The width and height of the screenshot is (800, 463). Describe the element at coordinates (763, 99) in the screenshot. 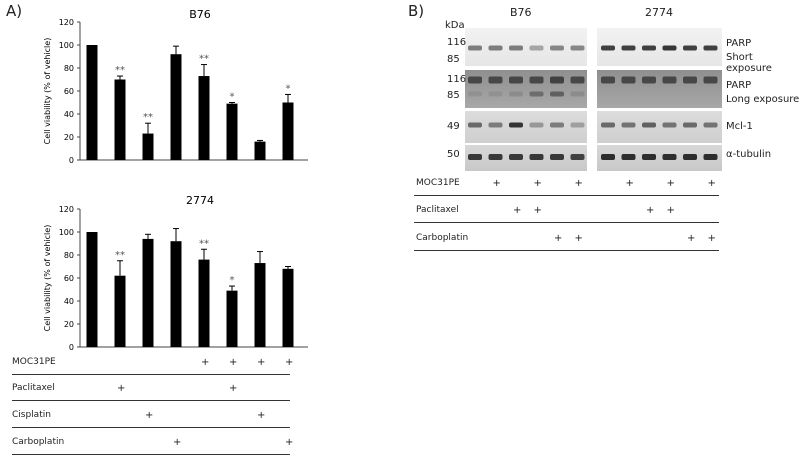

I see `blot-exposure-label: Long exposure` at that location.